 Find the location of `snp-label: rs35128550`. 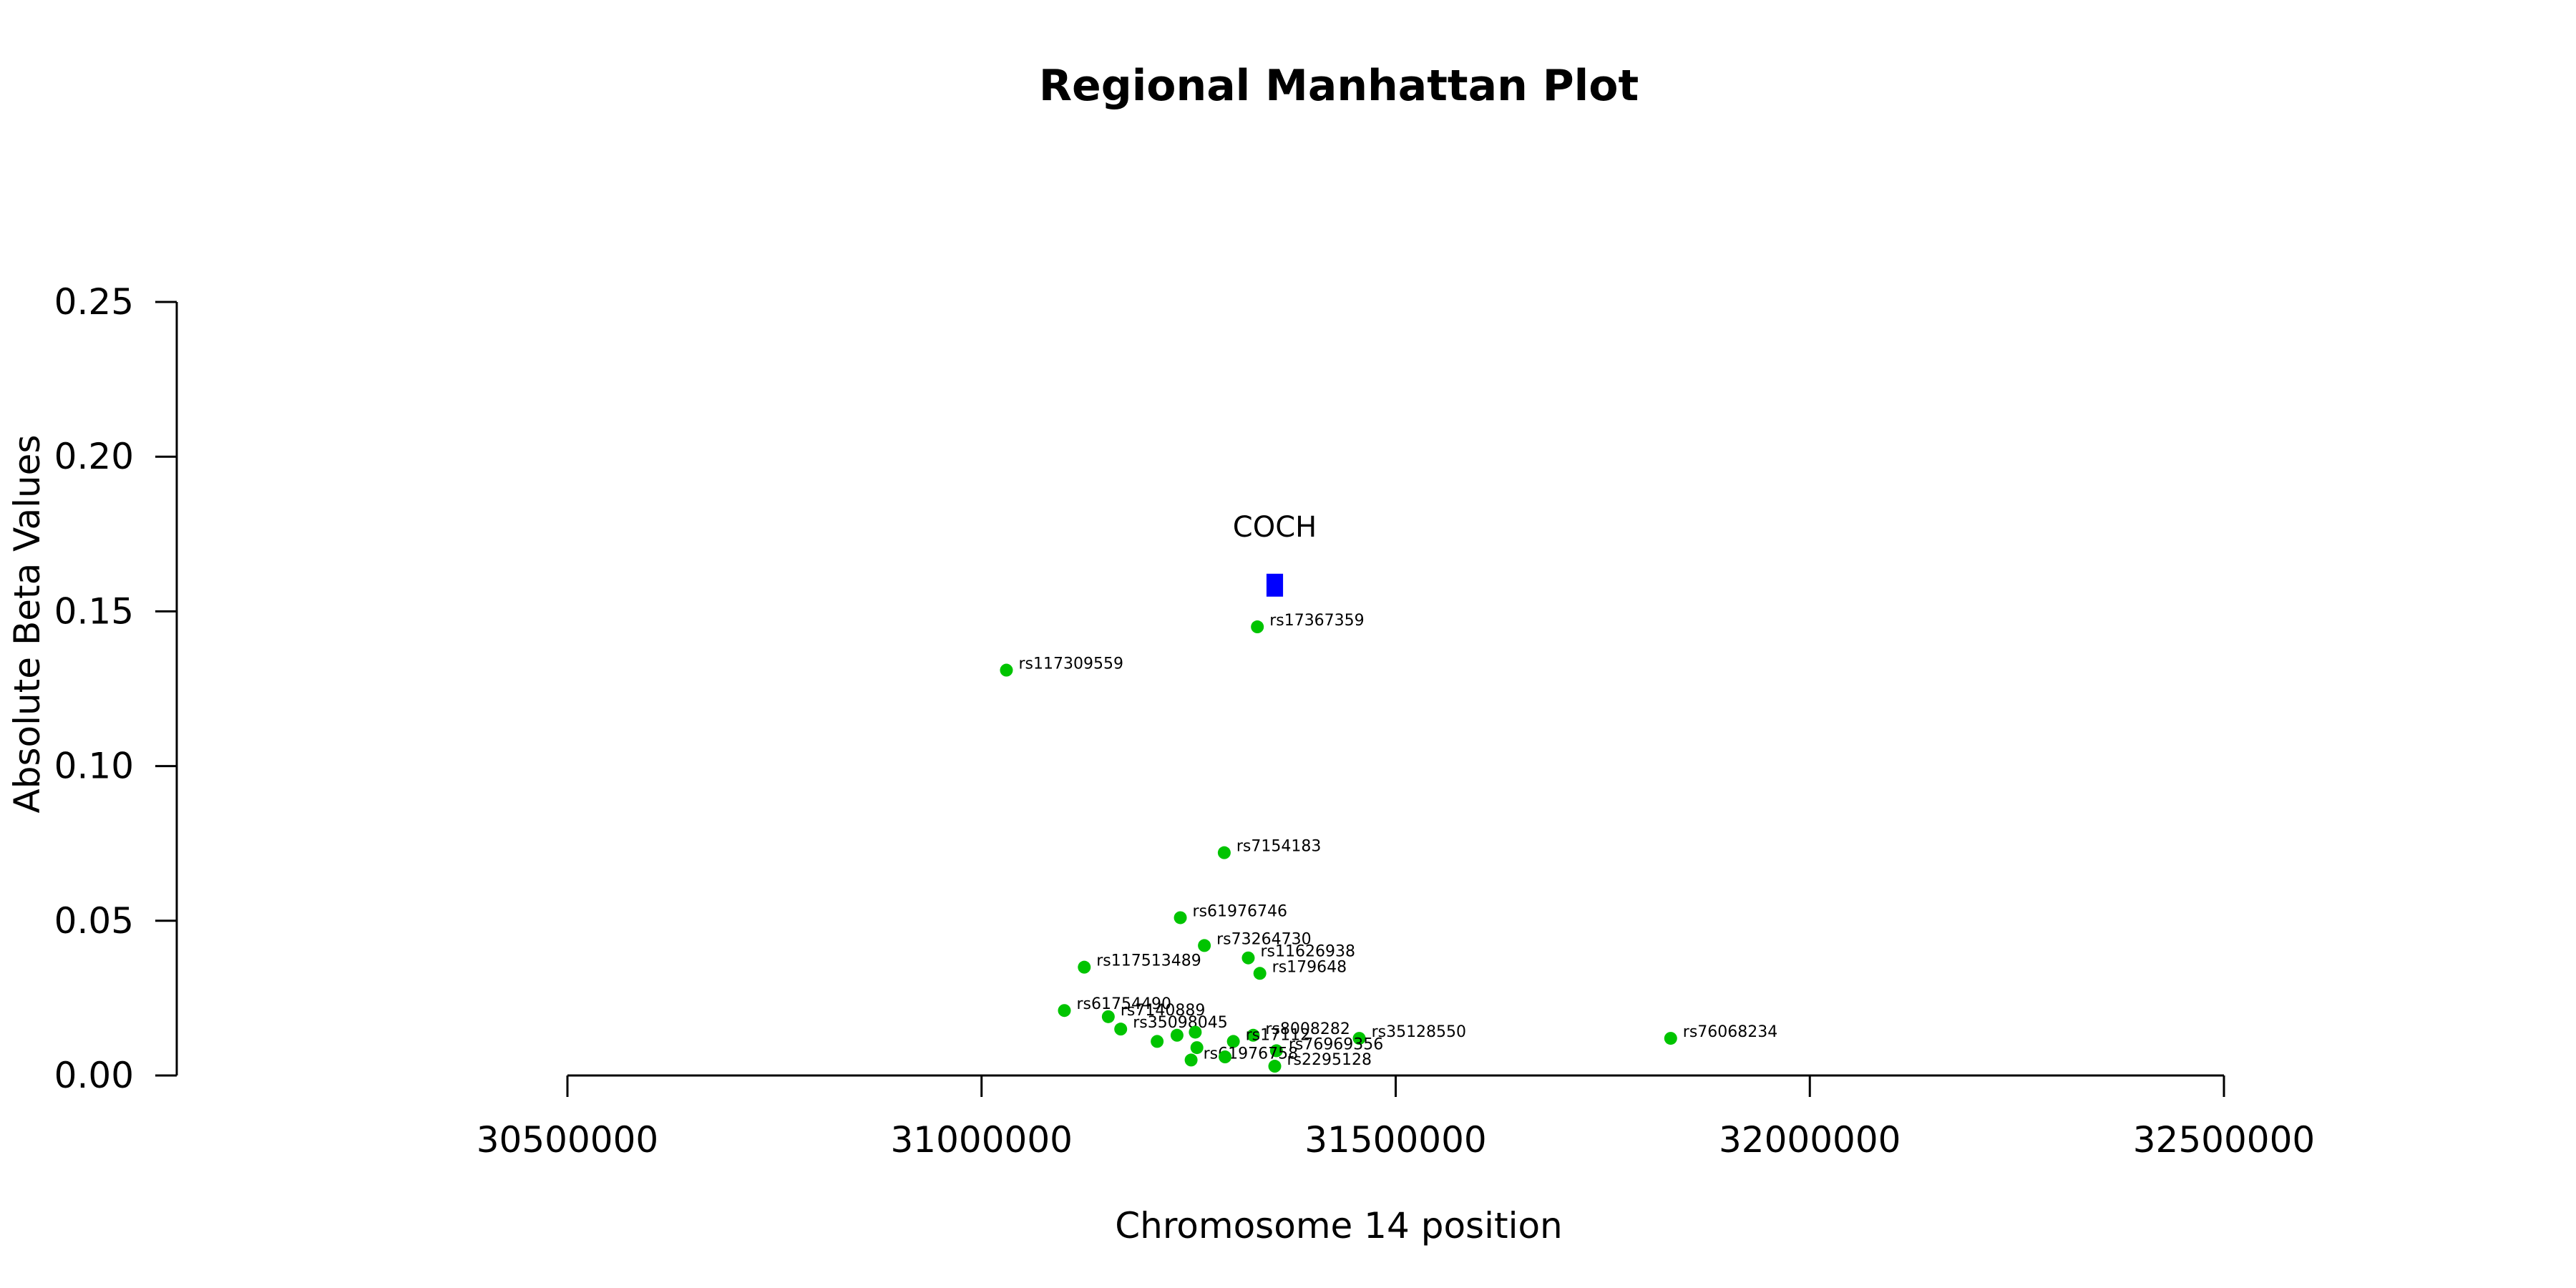

snp-label: rs35128550 is located at coordinates (1419, 1032).